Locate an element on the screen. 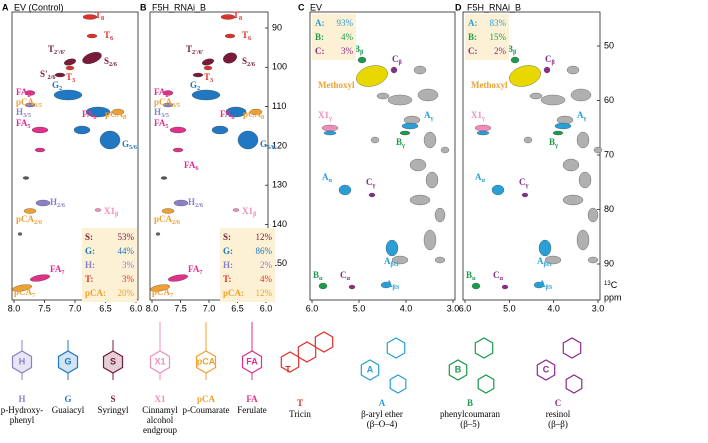  legend-key: pCA: is located at coordinates (95, 293).